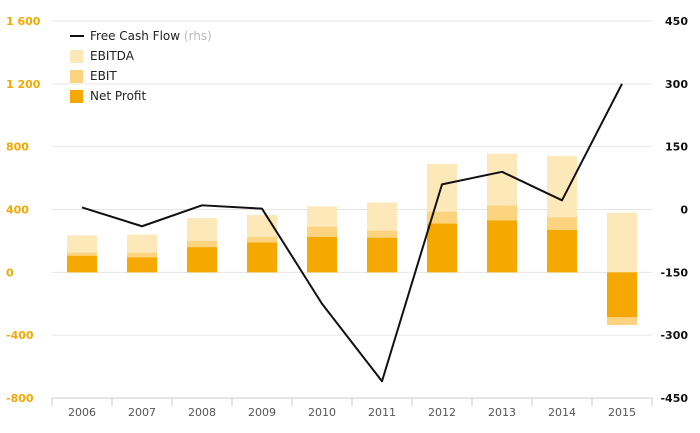 The image size is (700, 433). Describe the element at coordinates (622, 242) in the screenshot. I see `bar-ebitda` at that location.